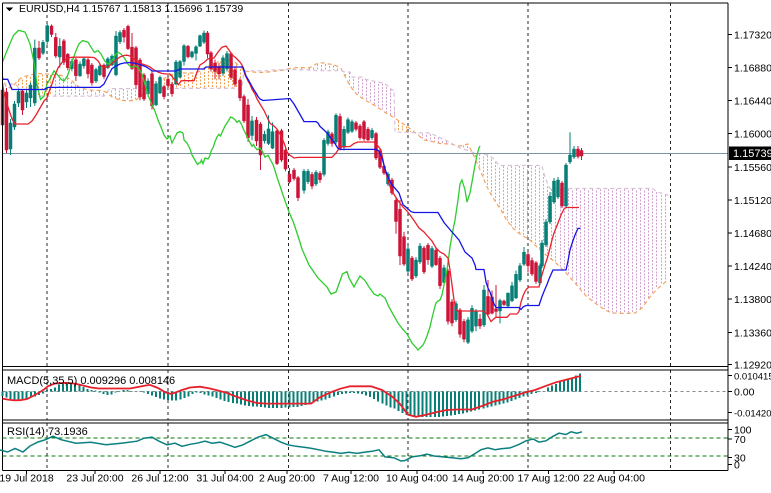  What do you see at coordinates (417, 479) in the screenshot?
I see `svg-text: 10 Aug 04:00` at bounding box center [417, 479].